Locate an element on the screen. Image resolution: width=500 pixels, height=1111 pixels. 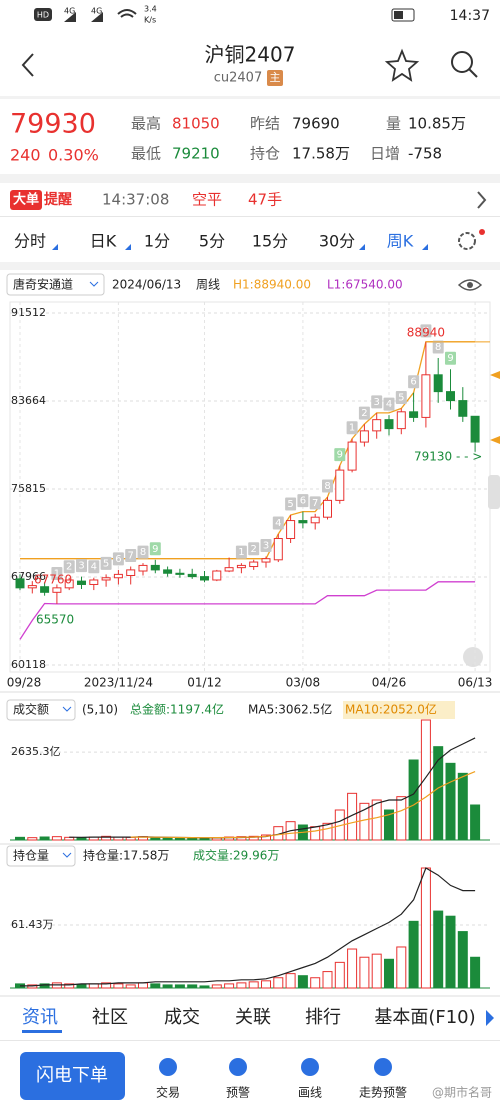
main-badge is located at coordinates (275, 78).